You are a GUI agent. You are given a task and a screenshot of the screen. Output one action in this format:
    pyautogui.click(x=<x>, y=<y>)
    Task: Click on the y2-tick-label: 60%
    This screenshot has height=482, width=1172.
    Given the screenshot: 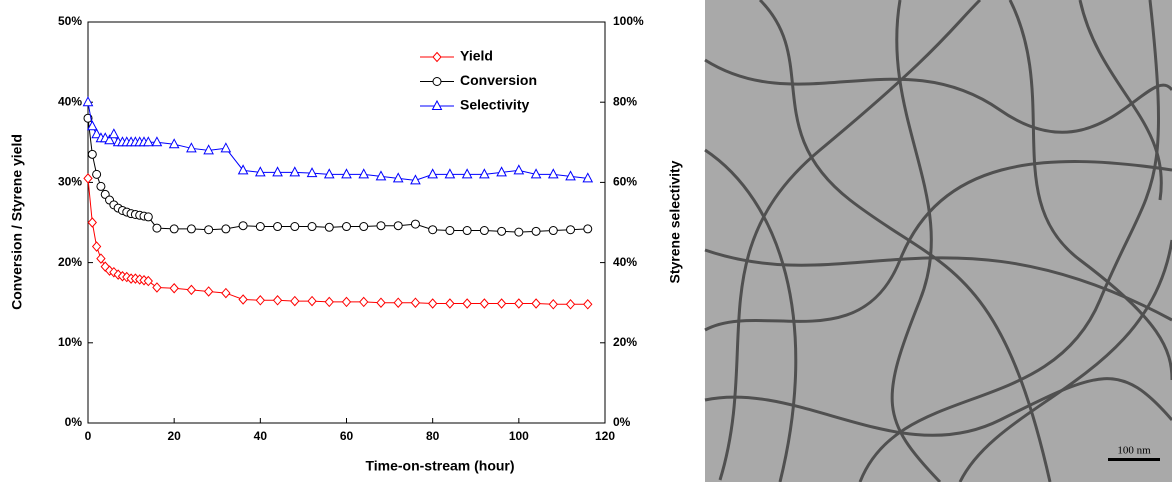 What is the action you would take?
    pyautogui.click(x=625, y=182)
    